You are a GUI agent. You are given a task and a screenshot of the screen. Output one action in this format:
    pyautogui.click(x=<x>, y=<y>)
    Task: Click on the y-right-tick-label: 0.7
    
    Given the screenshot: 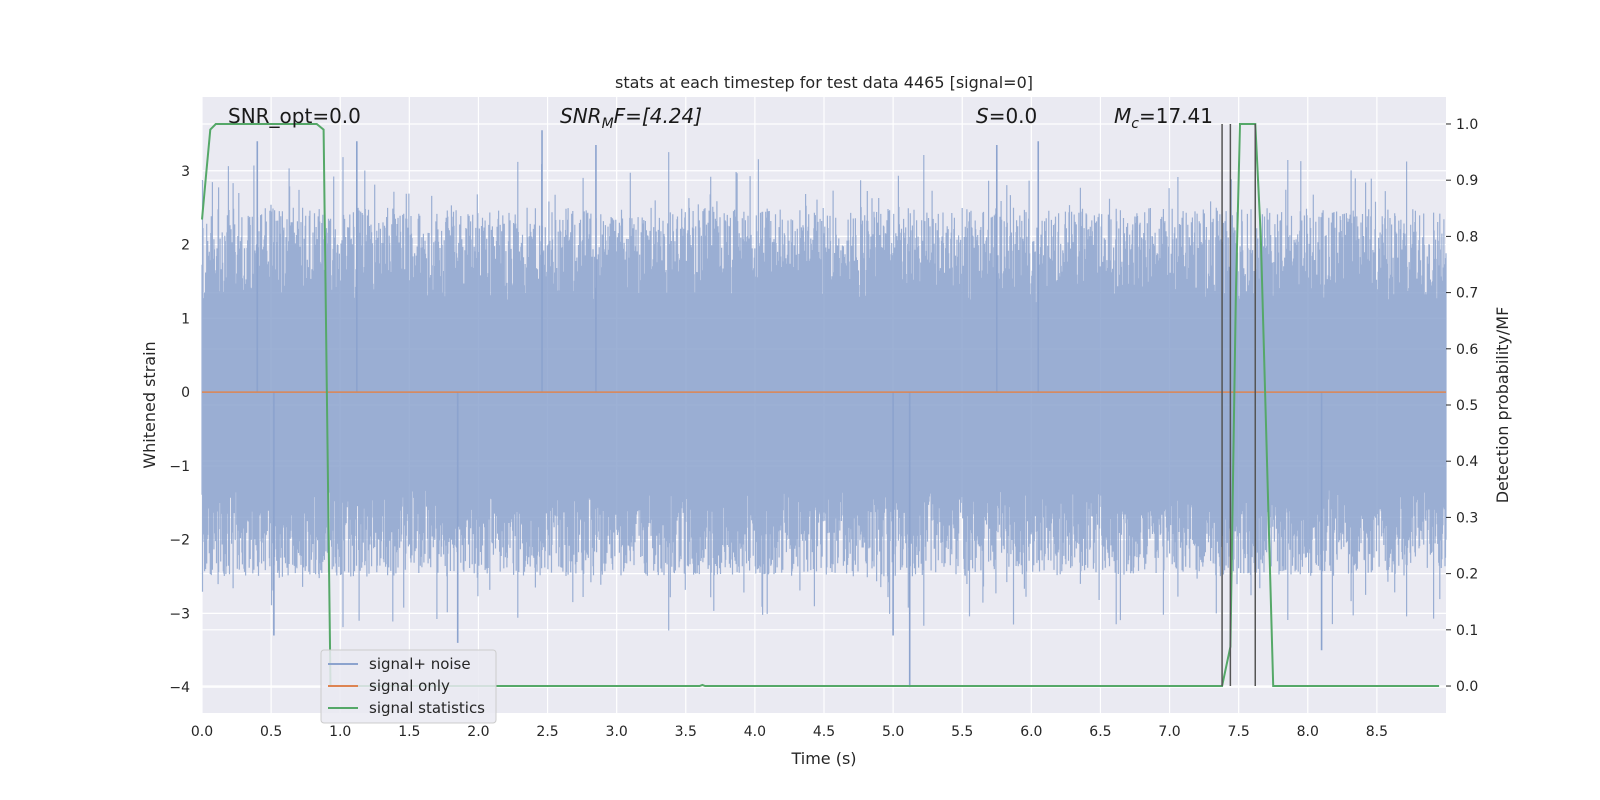 What is the action you would take?
    pyautogui.click(x=1467, y=294)
    